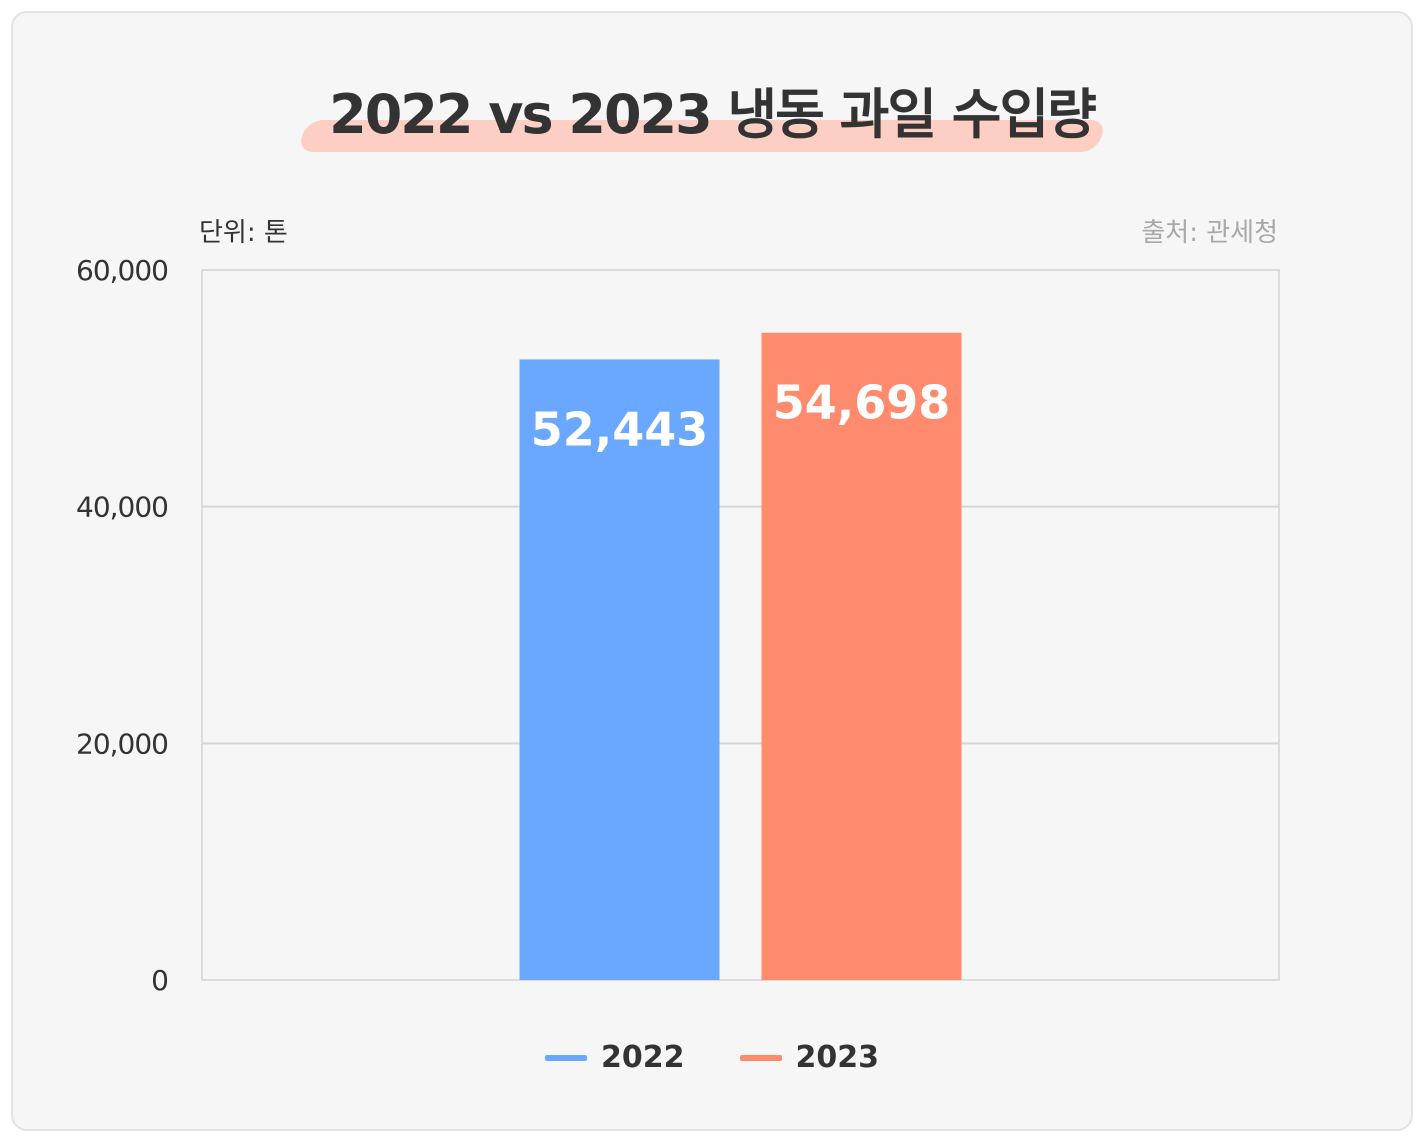  I want to click on legend-label-2023: 2023, so click(837, 1057).